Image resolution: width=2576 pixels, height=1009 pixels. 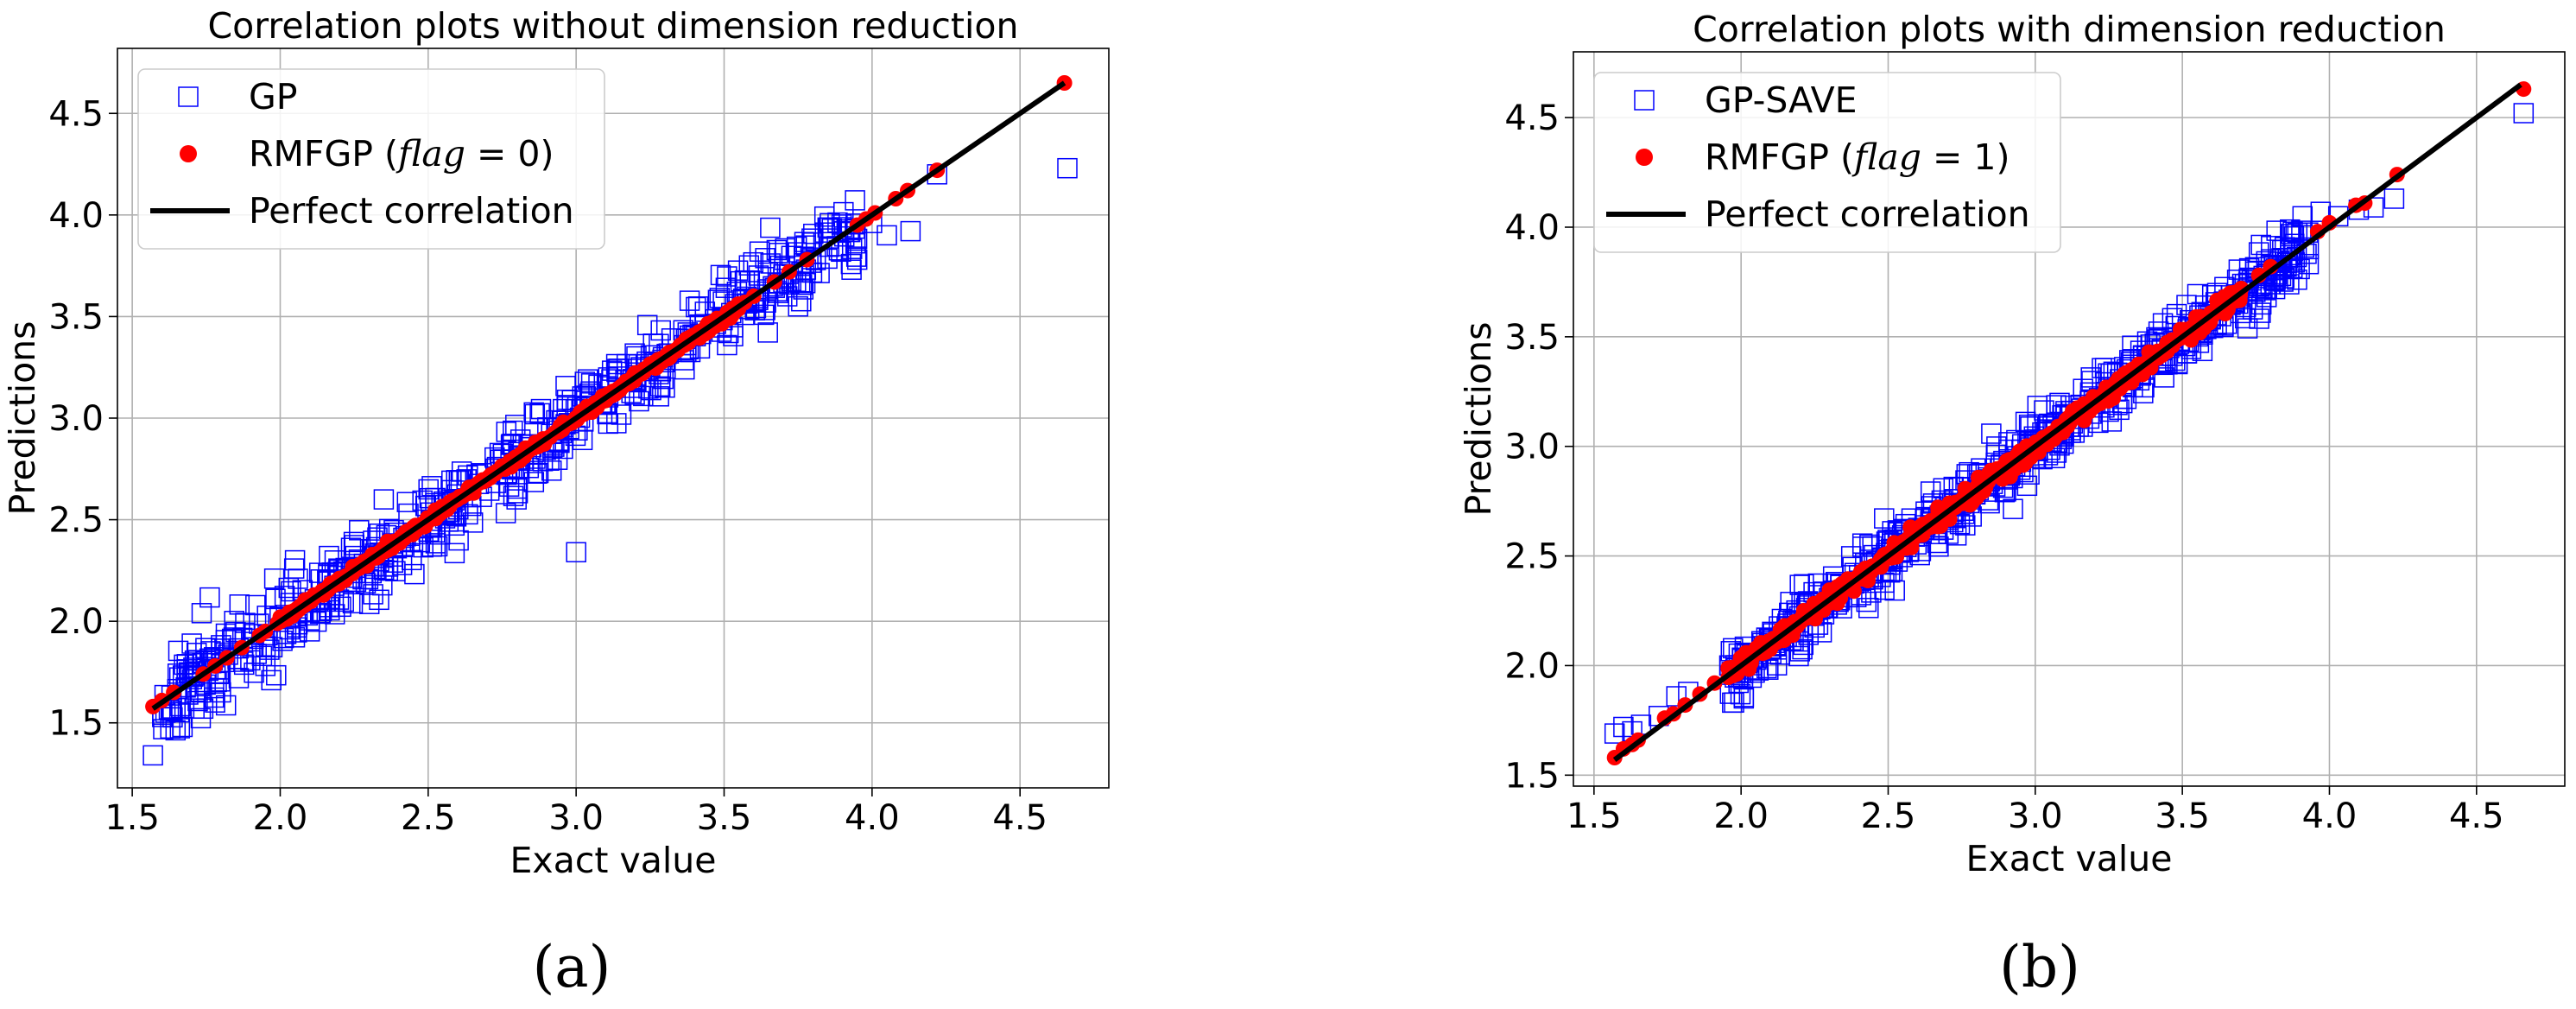 What do you see at coordinates (2039, 967) in the screenshot?
I see `panel-caption: (b)` at bounding box center [2039, 967].